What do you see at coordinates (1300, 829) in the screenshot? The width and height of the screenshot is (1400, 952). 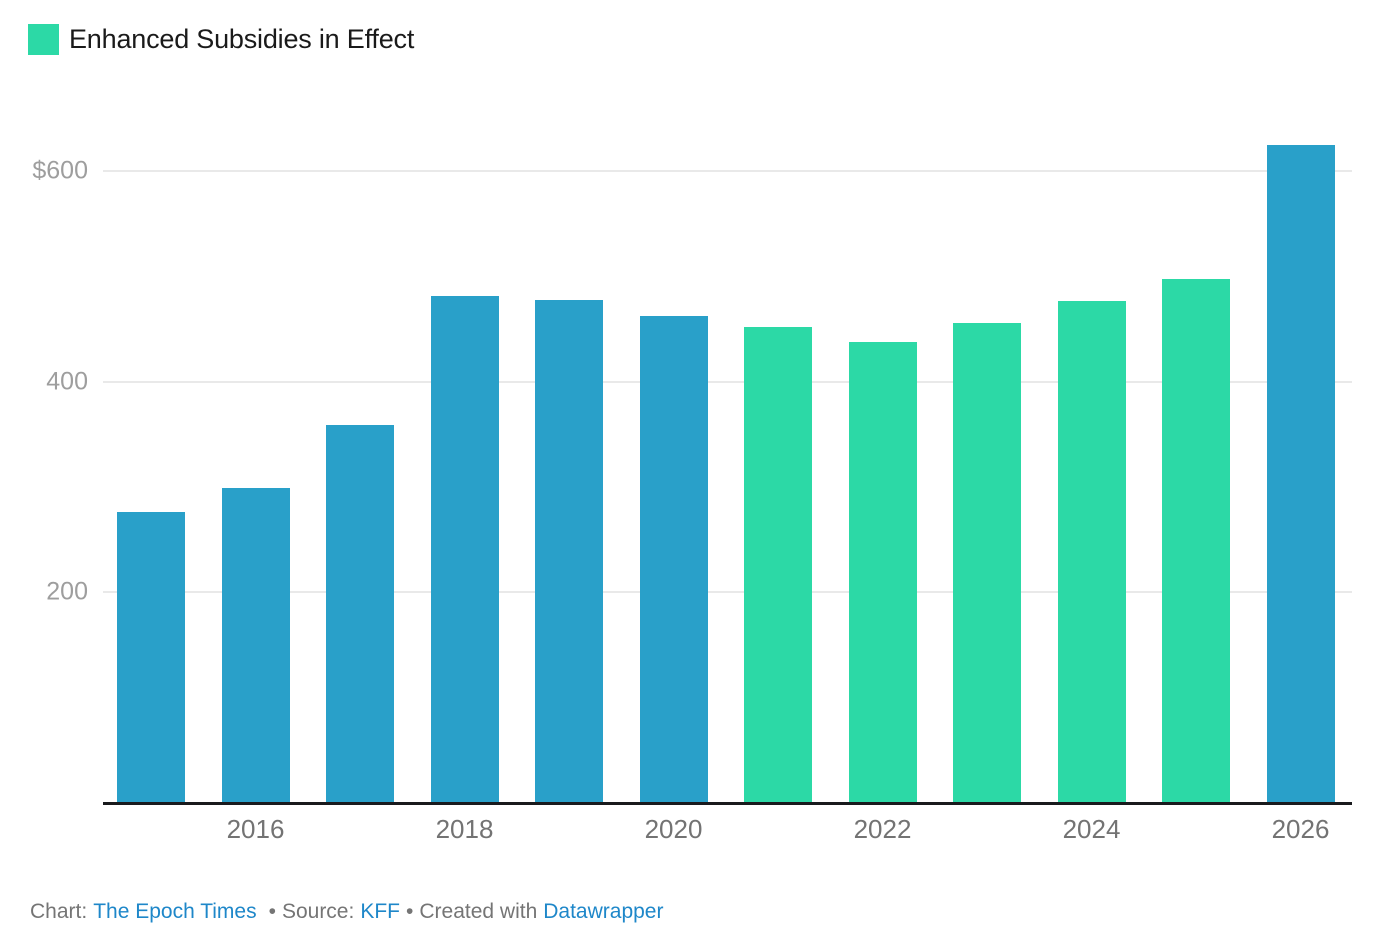 I see `x-axis-tick-label: 2026` at bounding box center [1300, 829].